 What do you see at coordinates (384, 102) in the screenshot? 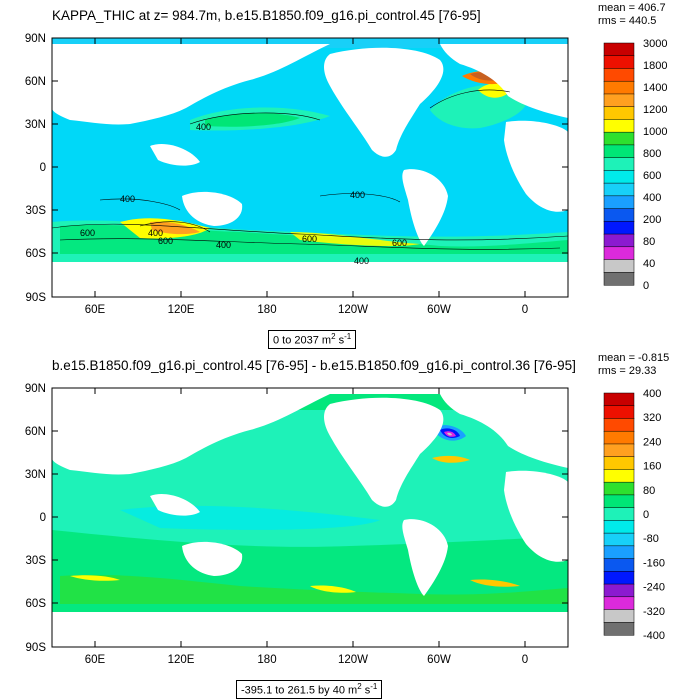
I see `land-north-america` at bounding box center [384, 102].